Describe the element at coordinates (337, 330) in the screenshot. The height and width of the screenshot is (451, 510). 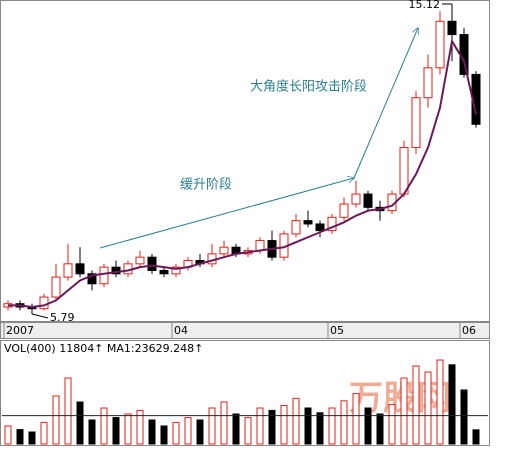
I see `date-label: 05` at that location.